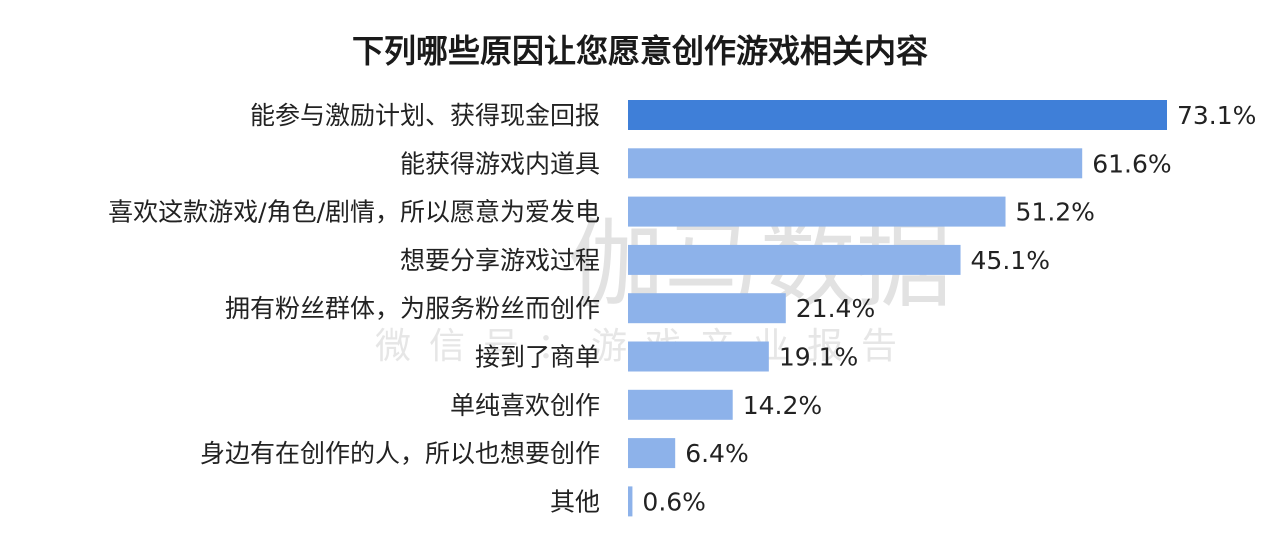 The height and width of the screenshot is (549, 1280). Describe the element at coordinates (835, 308) in the screenshot. I see `value-label: 21.4%` at that location.